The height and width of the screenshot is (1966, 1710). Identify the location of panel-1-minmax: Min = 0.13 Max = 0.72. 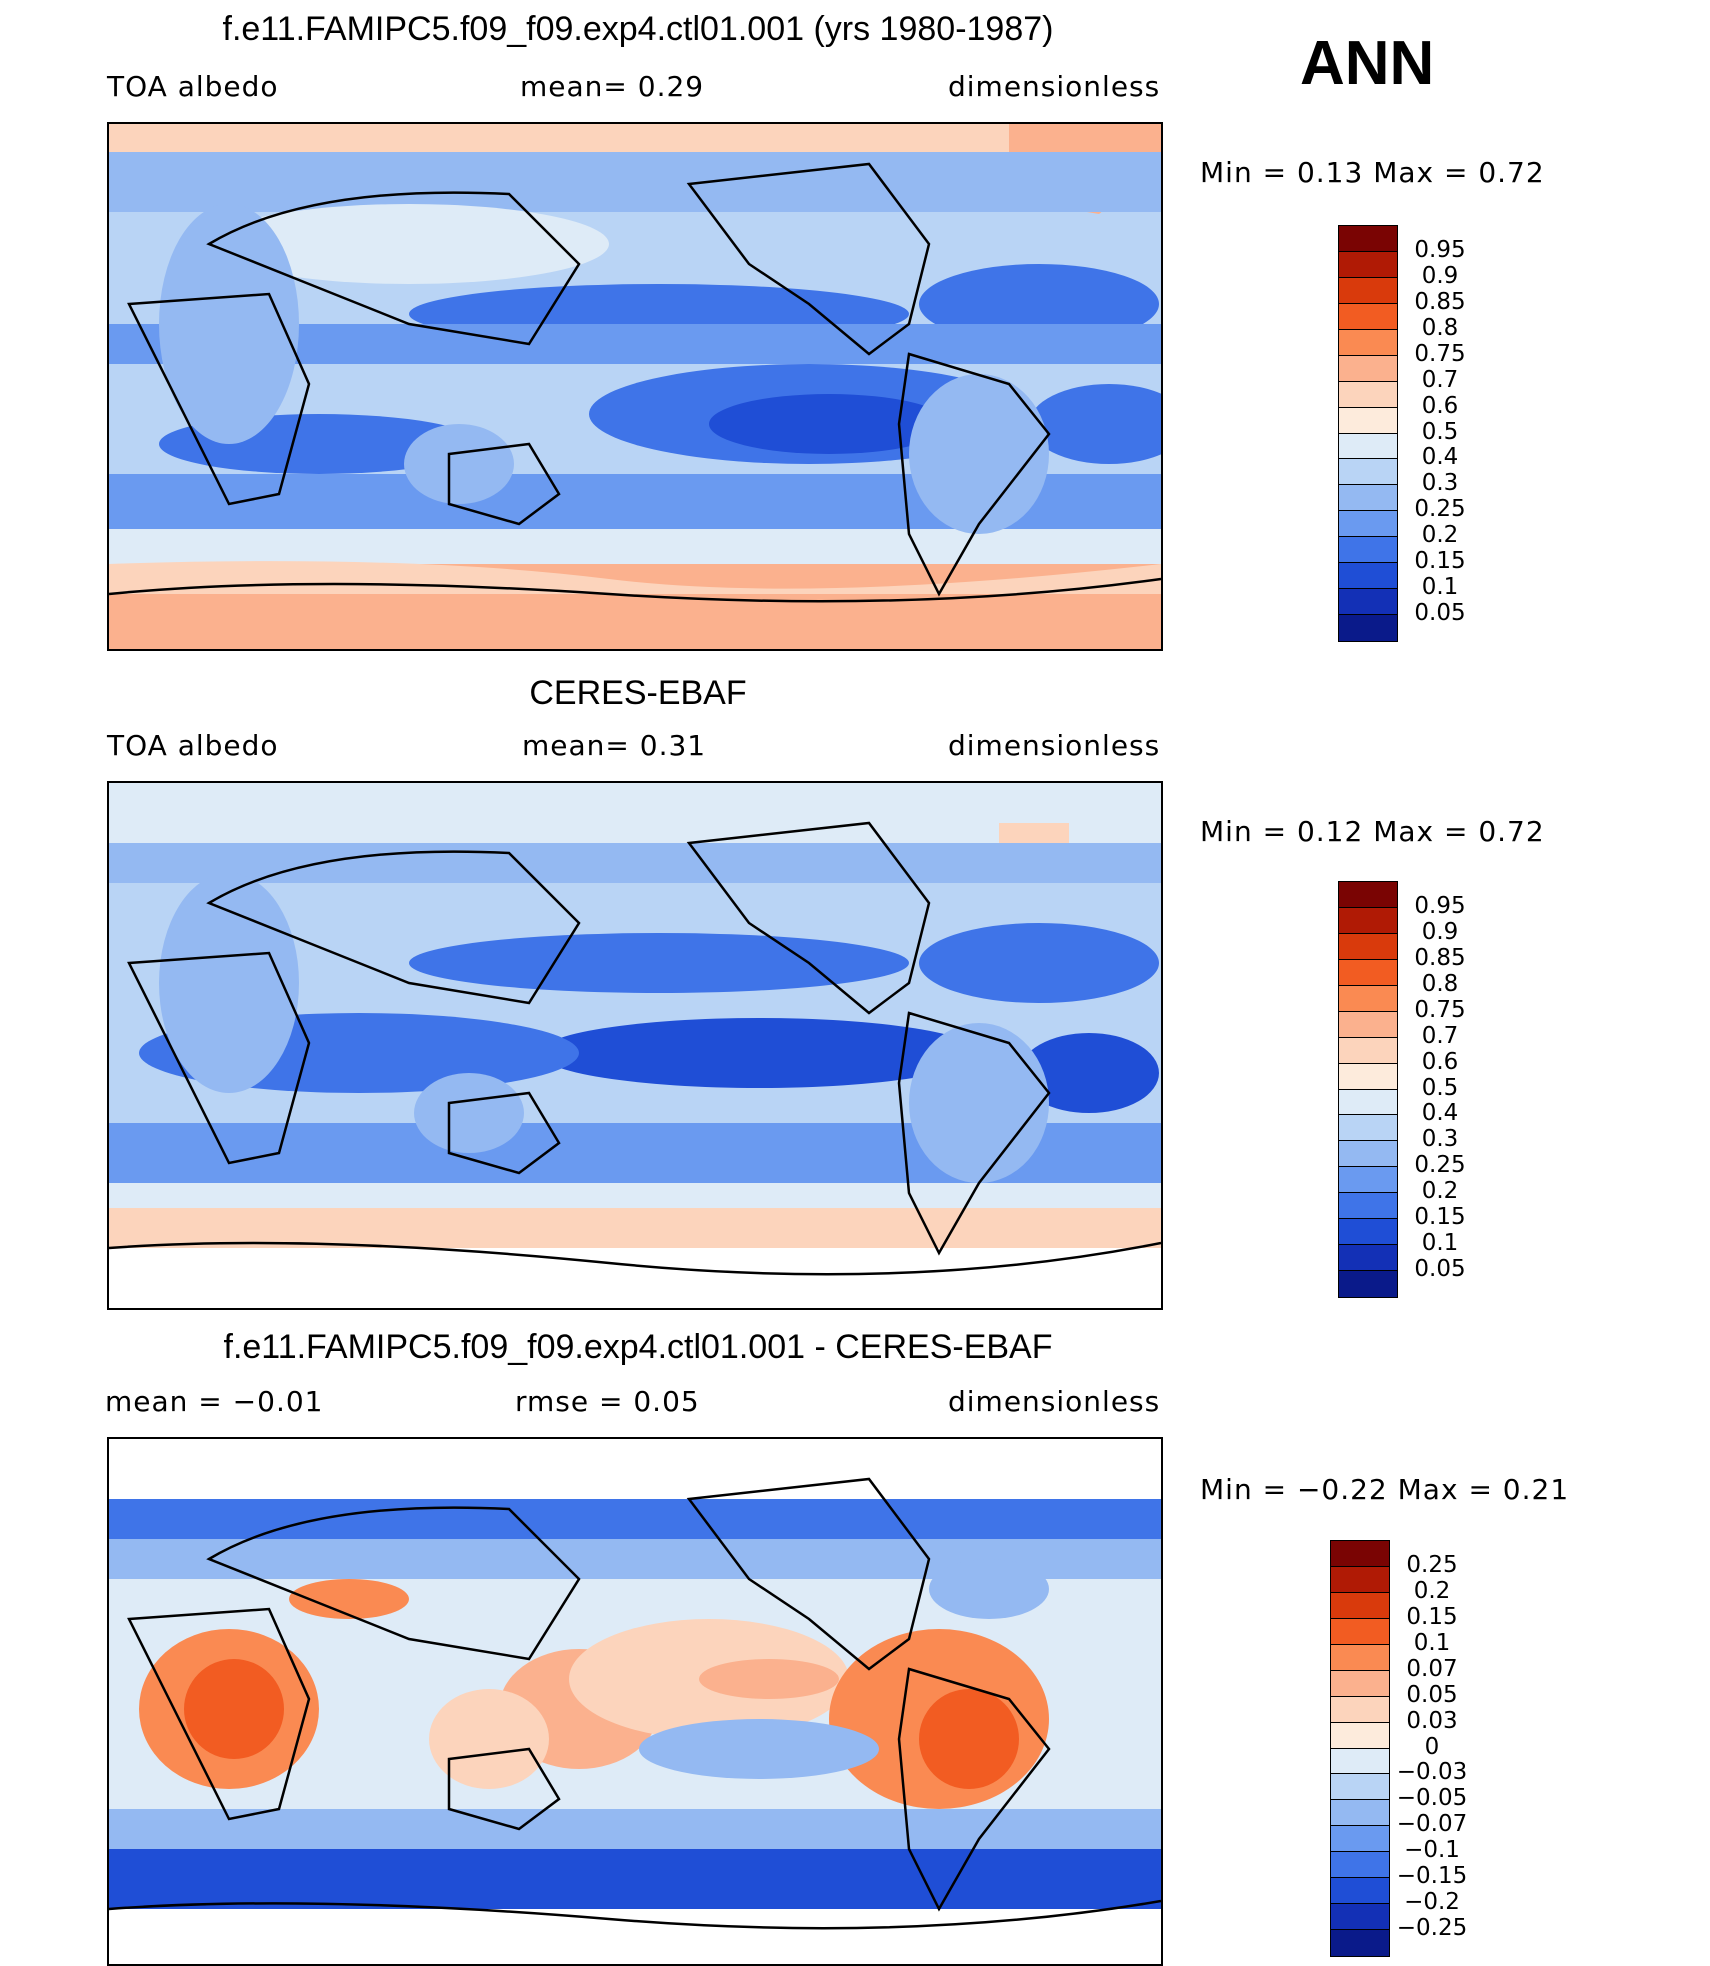
(1372, 172).